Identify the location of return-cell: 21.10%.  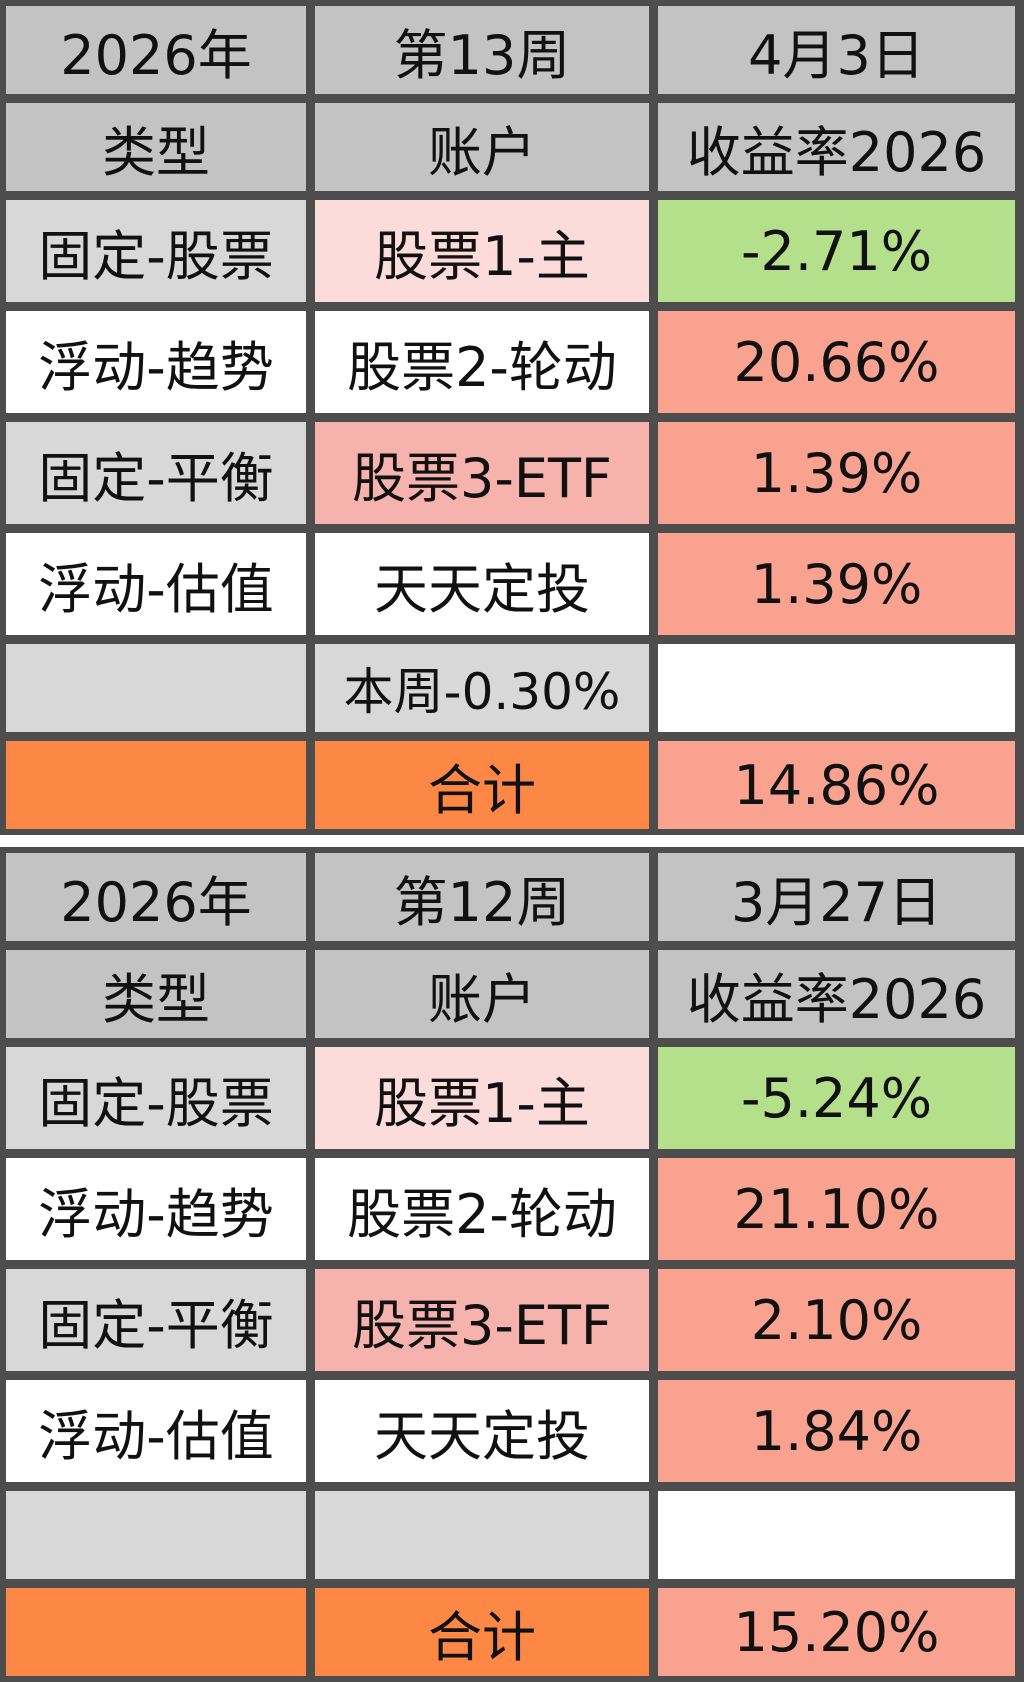
(836, 1209).